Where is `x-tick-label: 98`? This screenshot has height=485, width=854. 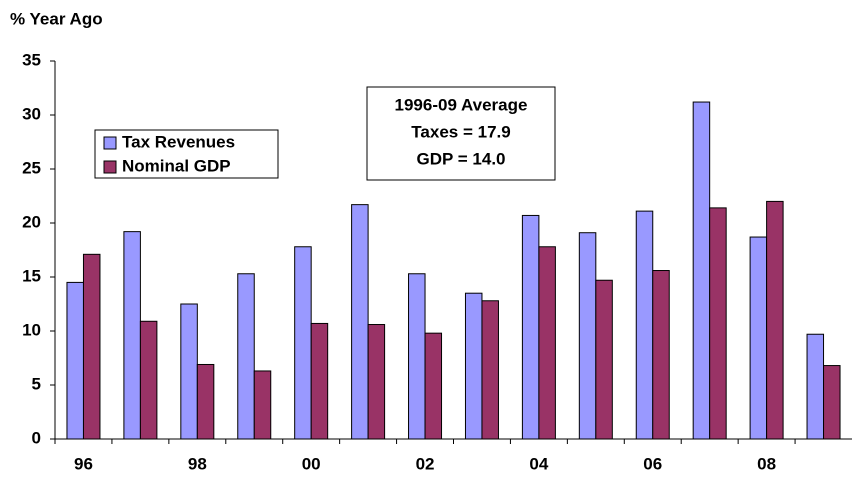 x-tick-label: 98 is located at coordinates (197, 463).